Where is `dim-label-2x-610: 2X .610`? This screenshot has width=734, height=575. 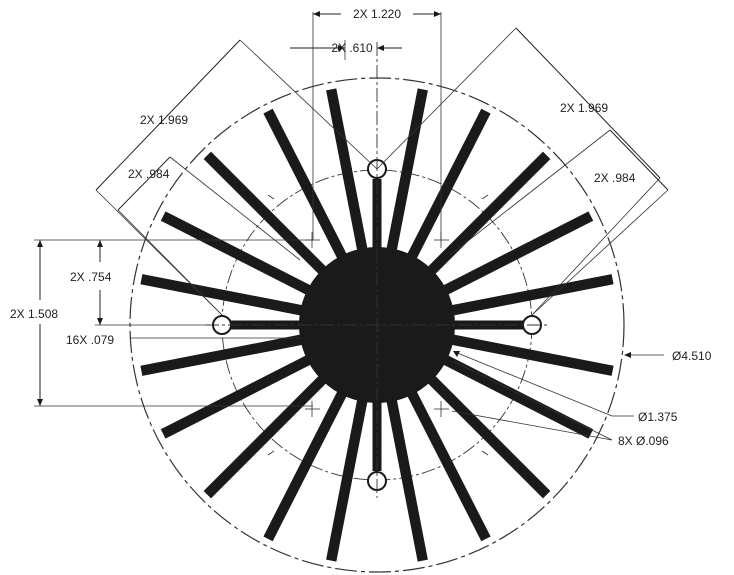
dim-label-2x-610: 2X .610 is located at coordinates (352, 48).